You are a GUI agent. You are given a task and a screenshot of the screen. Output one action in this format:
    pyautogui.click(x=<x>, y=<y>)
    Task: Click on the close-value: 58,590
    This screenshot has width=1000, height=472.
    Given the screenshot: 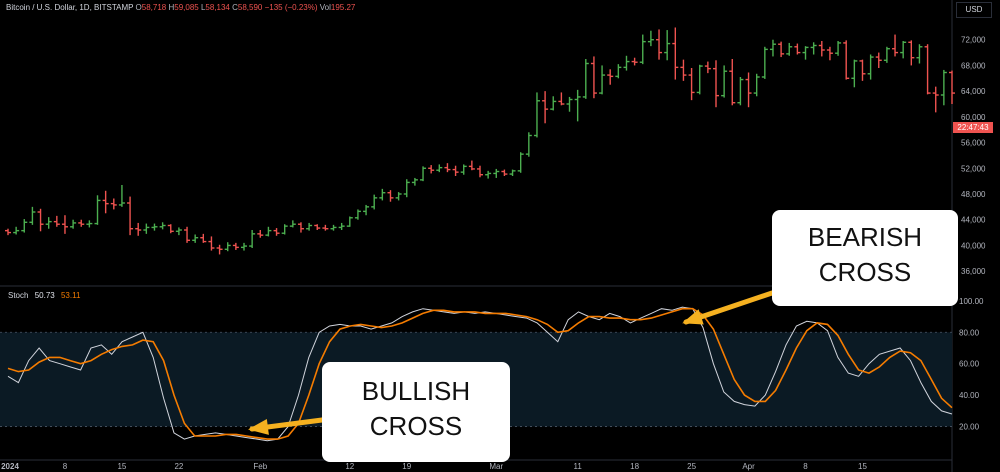 What is the action you would take?
    pyautogui.click(x=250, y=7)
    